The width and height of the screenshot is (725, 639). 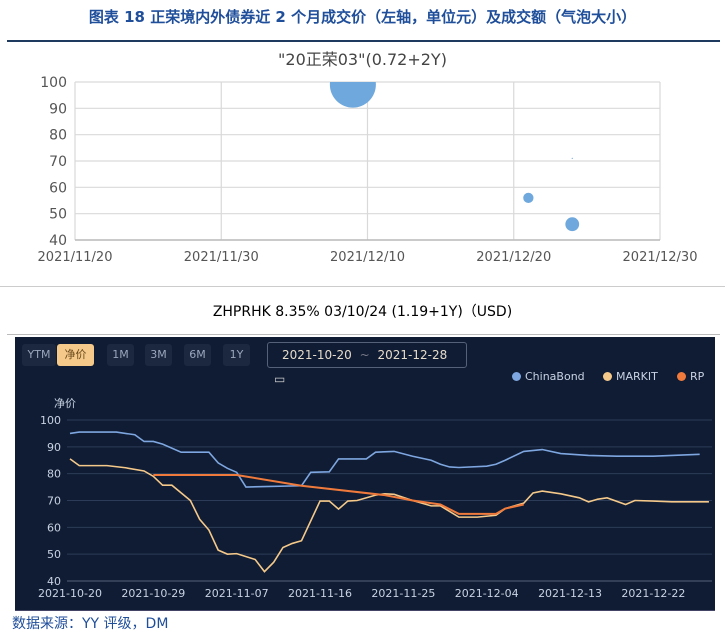 What do you see at coordinates (90, 624) in the screenshot?
I see `source-note: 数据来源：YY 评级，DM` at bounding box center [90, 624].